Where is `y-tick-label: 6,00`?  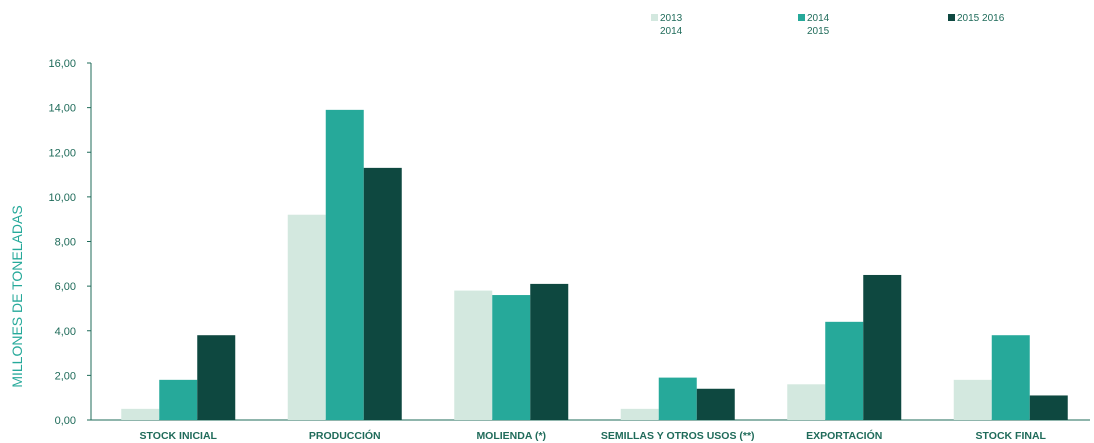
y-tick-label: 6,00 is located at coordinates (65, 287).